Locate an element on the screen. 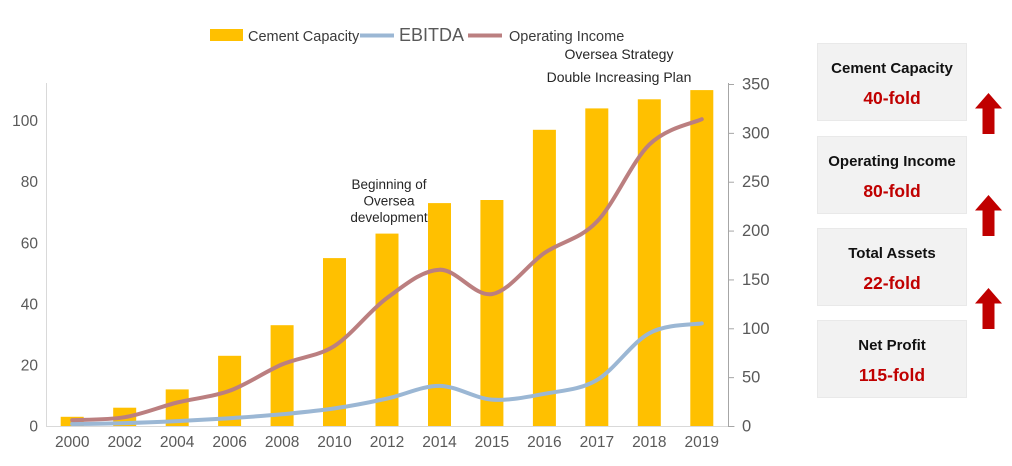  stat-value: 40-fold is located at coordinates (892, 98).